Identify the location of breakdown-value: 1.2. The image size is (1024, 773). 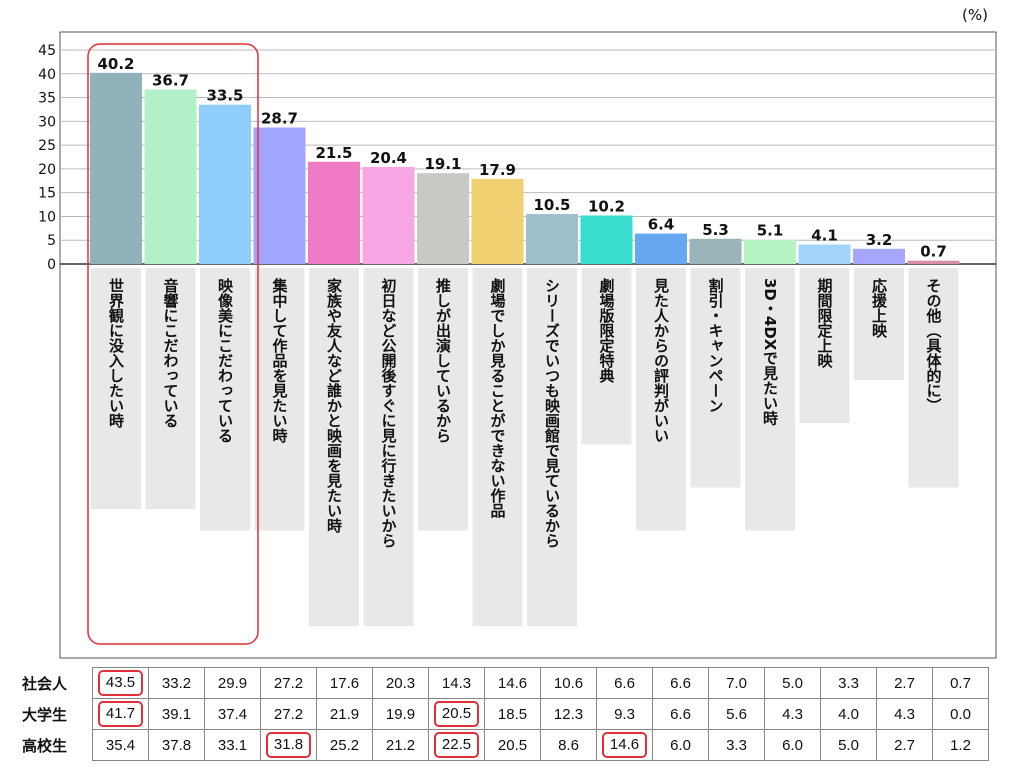
(960, 745).